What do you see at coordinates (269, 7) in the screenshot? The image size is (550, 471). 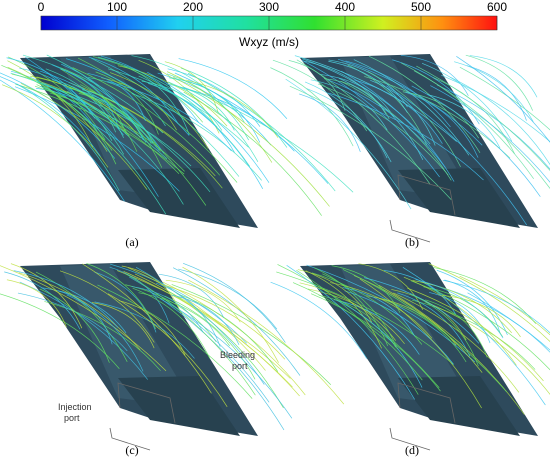 I see `colorbar-tick-label: 300` at bounding box center [269, 7].